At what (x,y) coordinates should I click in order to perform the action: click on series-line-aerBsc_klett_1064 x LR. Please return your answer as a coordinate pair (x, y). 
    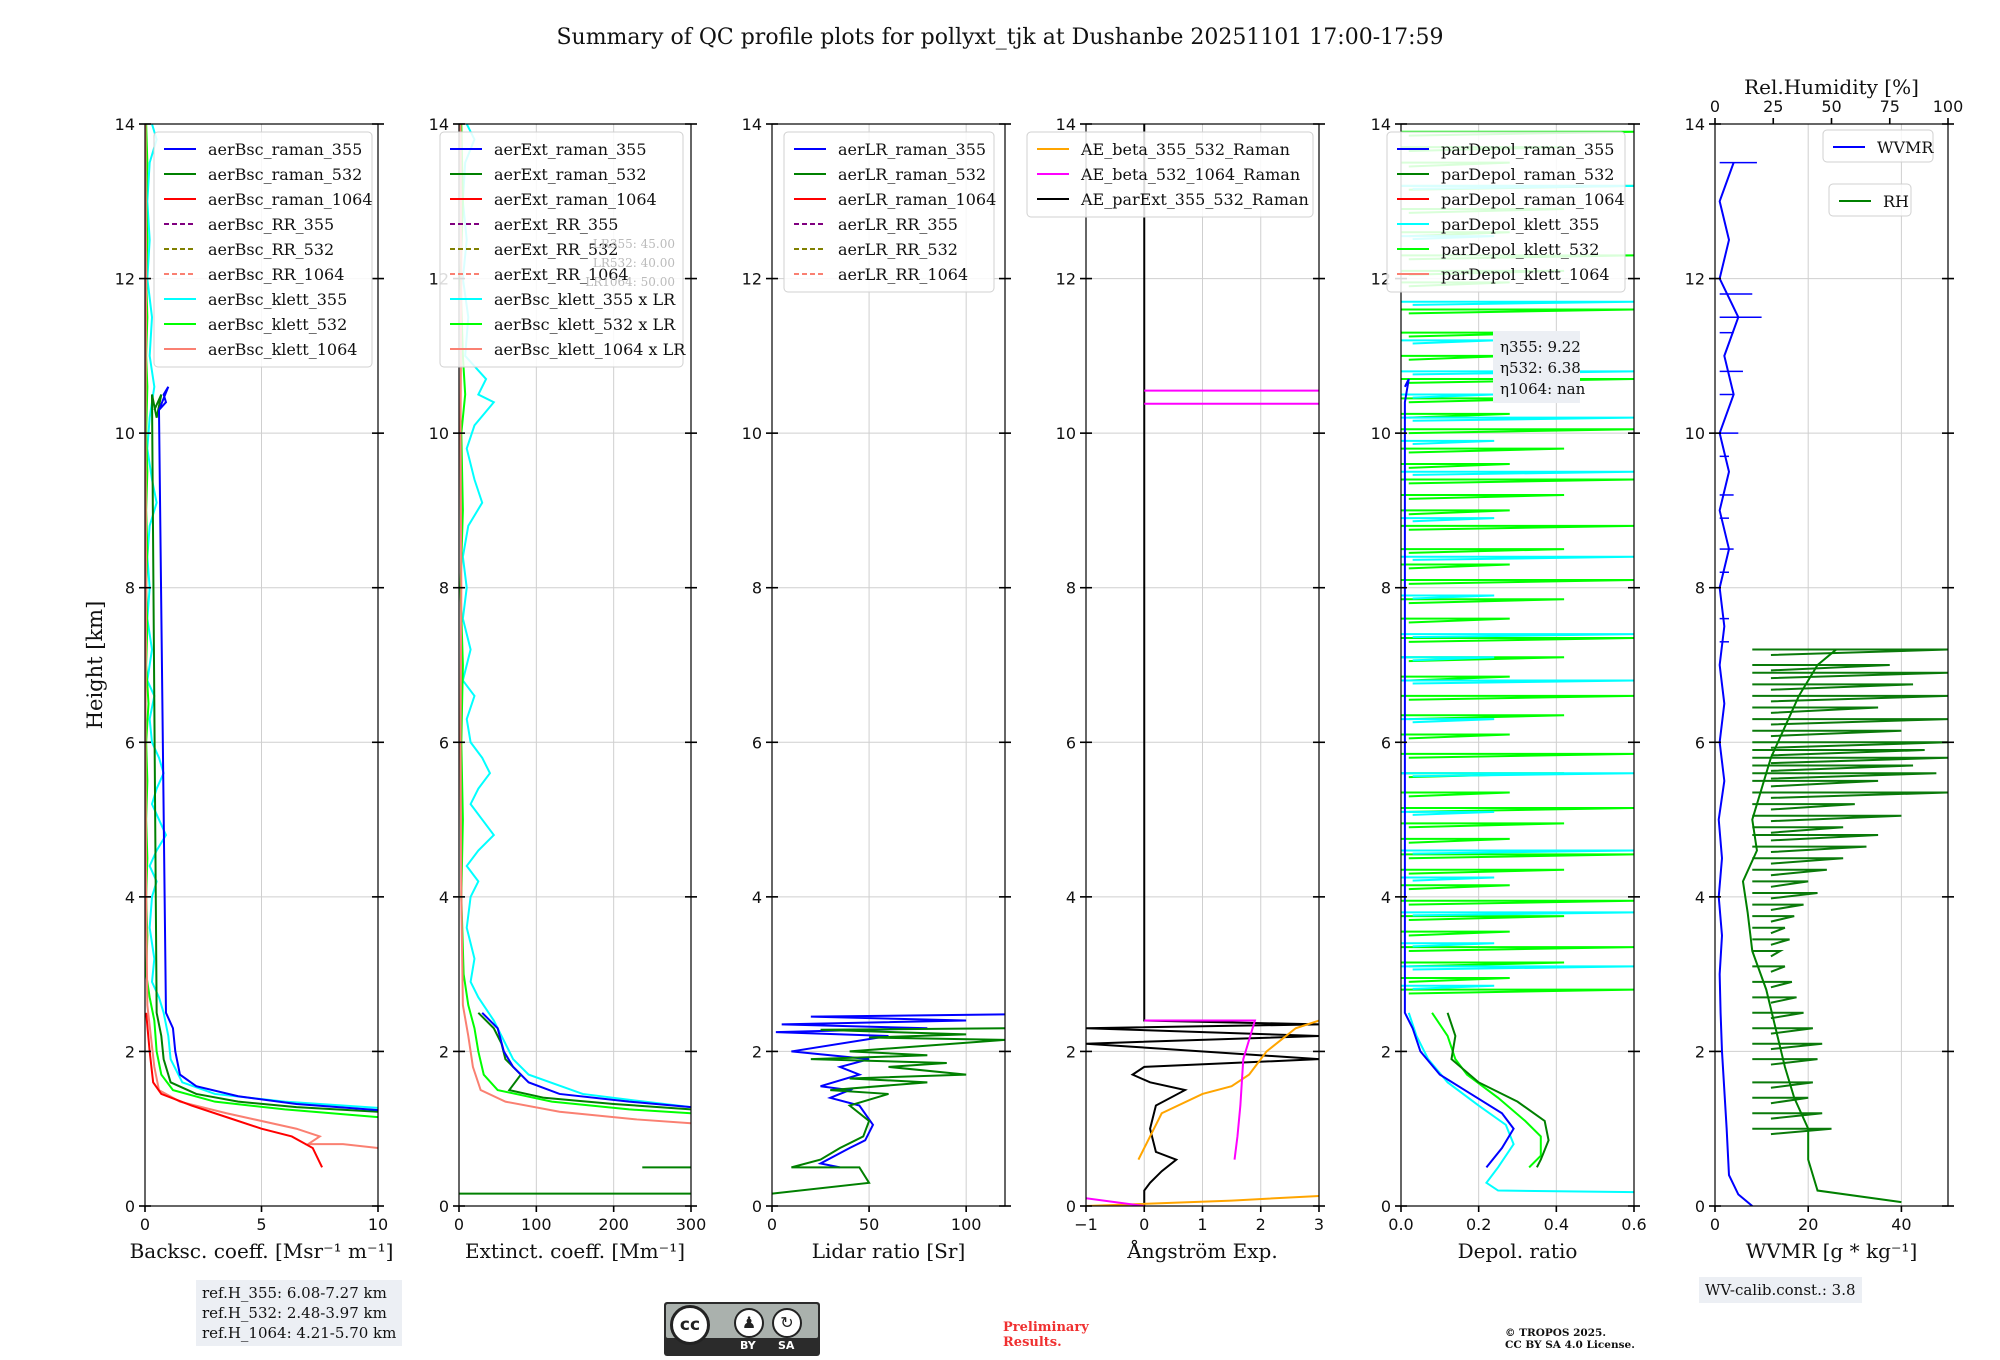
    Looking at the image, I should click on (575, 624).